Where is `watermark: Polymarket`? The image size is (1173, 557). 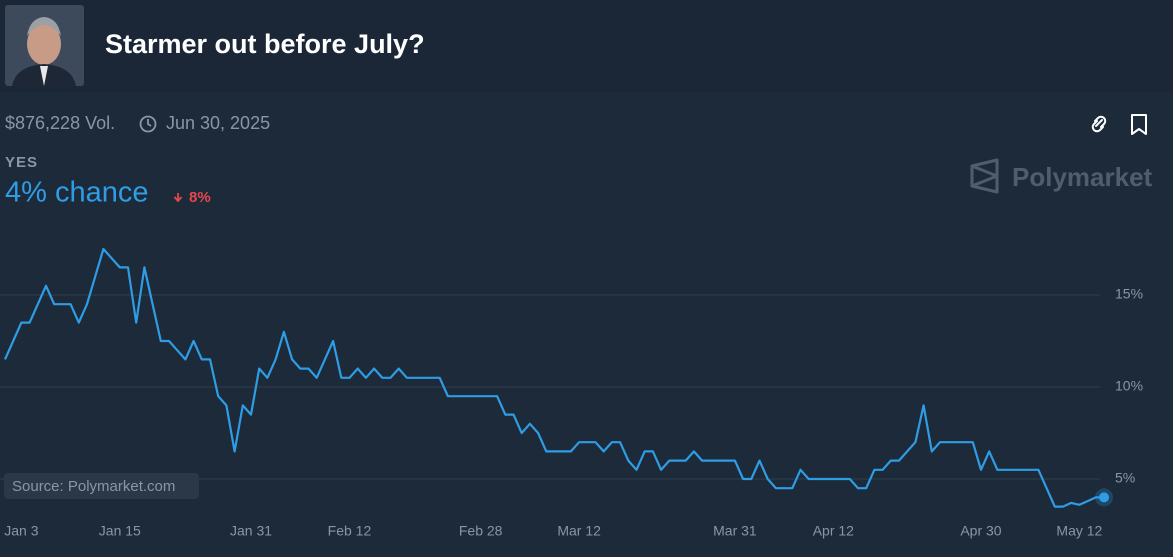 watermark: Polymarket is located at coordinates (1082, 177).